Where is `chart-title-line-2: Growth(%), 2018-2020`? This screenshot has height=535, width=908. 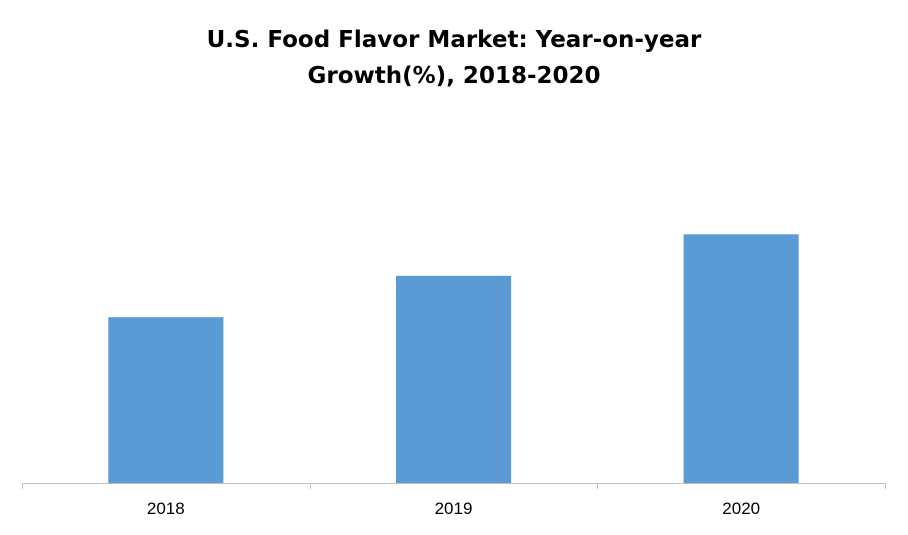 chart-title-line-2: Growth(%), 2018-2020 is located at coordinates (454, 76).